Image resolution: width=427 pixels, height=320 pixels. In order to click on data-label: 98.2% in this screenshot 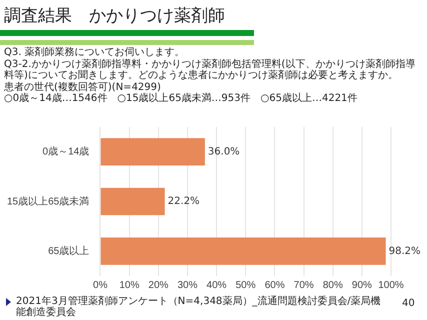, I will do `click(404, 251)`.